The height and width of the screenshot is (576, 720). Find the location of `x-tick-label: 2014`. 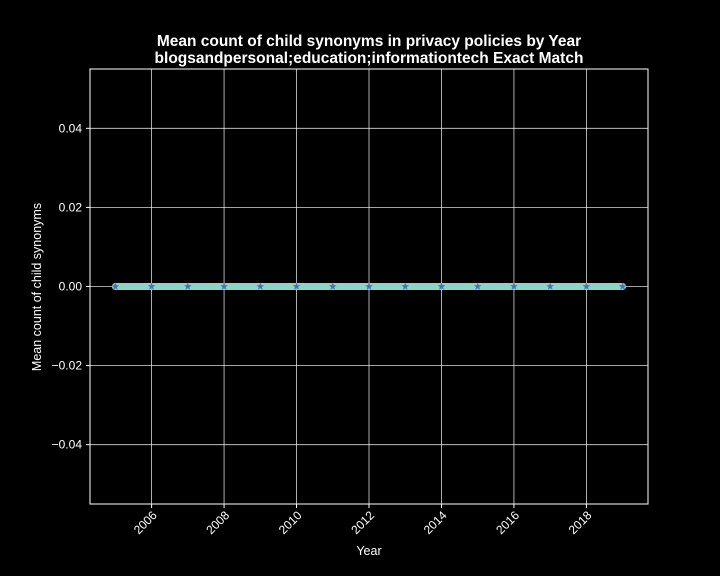

x-tick-label: 2014 is located at coordinates (435, 522).